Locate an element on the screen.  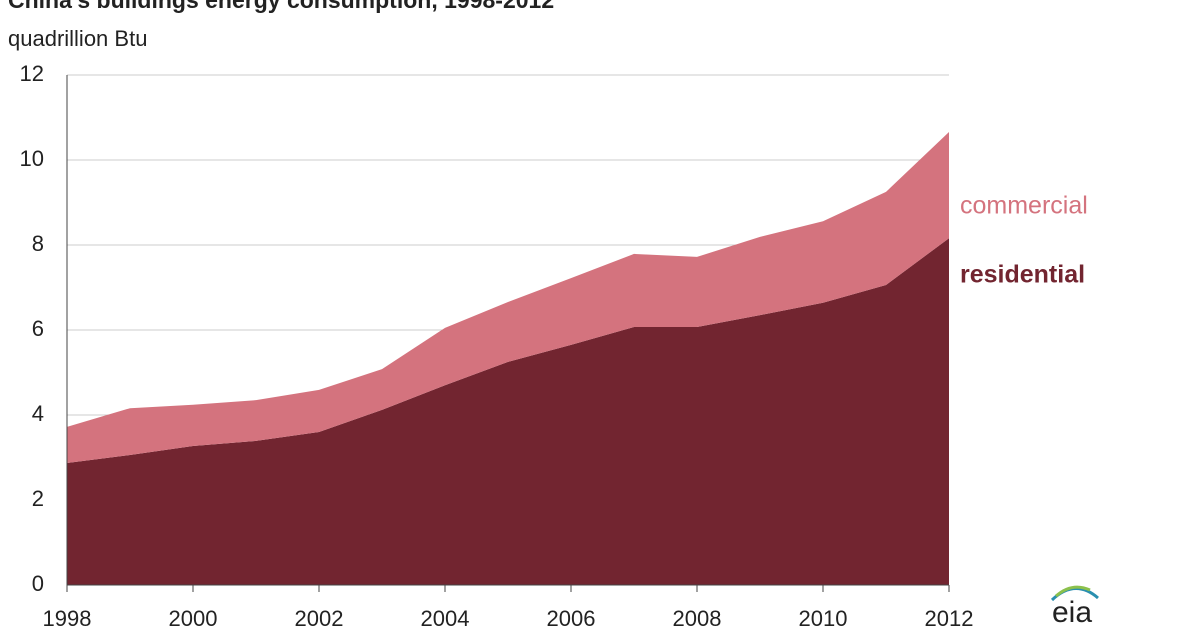
logo: eia is located at coordinates (1074, 607).